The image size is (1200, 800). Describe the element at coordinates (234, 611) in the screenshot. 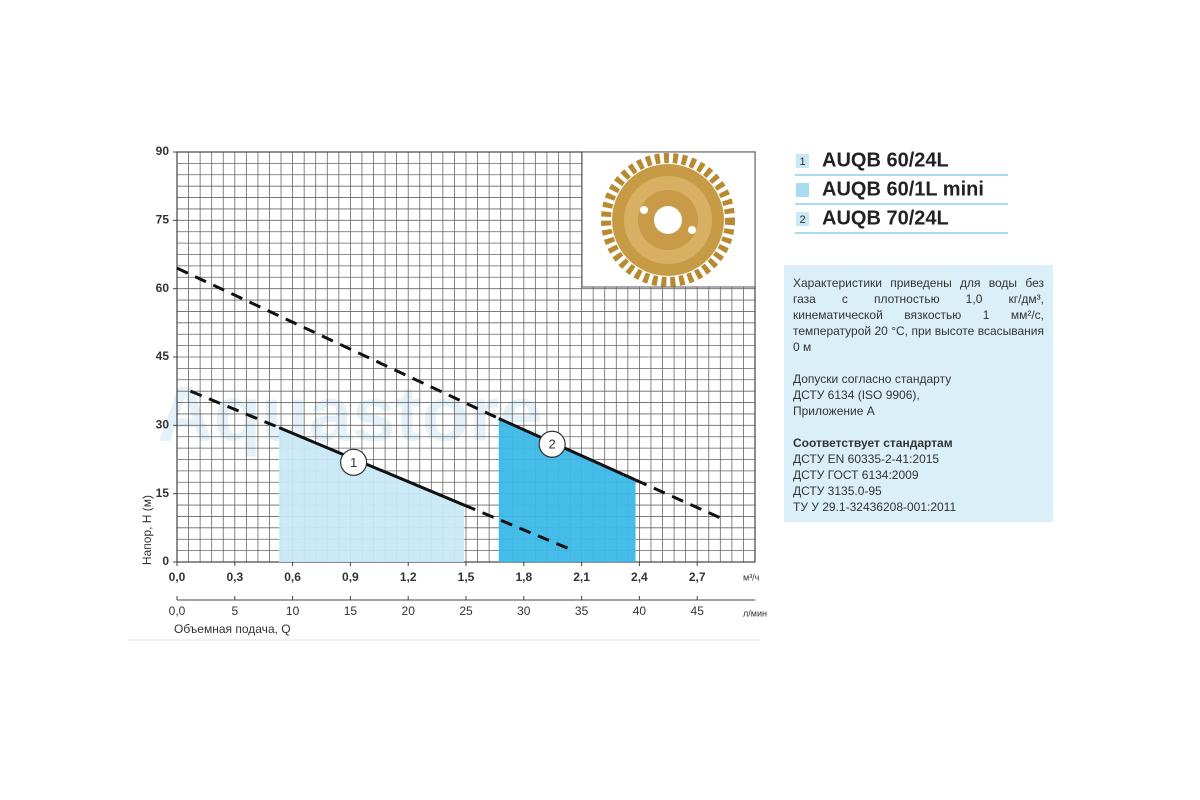

I see `x2-tick-label: 5` at that location.